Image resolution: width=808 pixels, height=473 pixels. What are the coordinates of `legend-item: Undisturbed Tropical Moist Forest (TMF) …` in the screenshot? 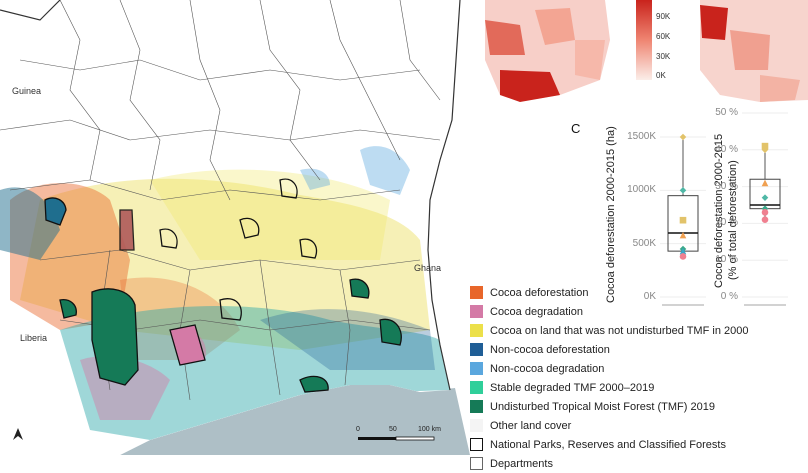 It's located at (609, 406).